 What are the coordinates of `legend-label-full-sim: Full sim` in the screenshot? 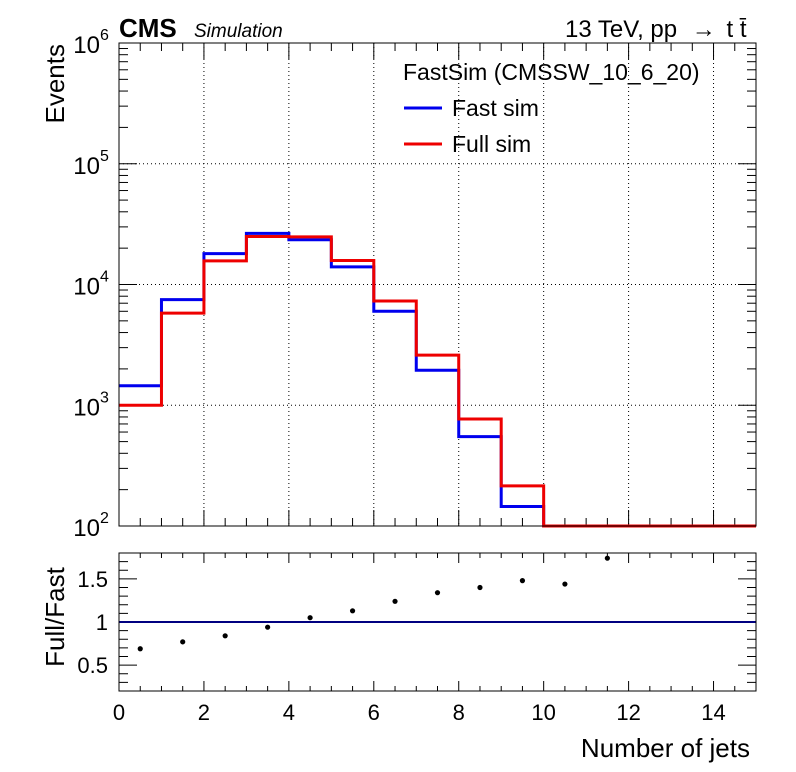 It's located at (491, 144).